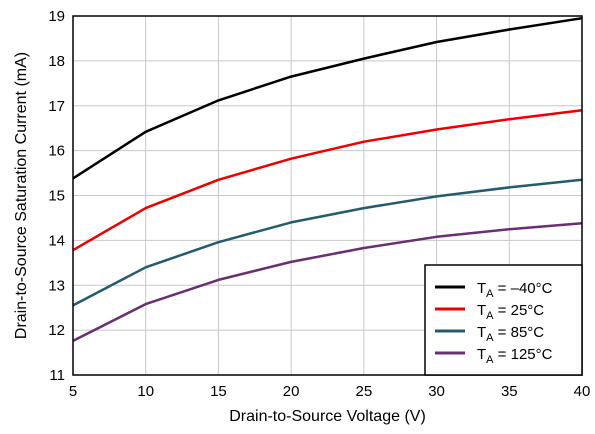  I want to click on y-tick-label: 15, so click(56, 196).